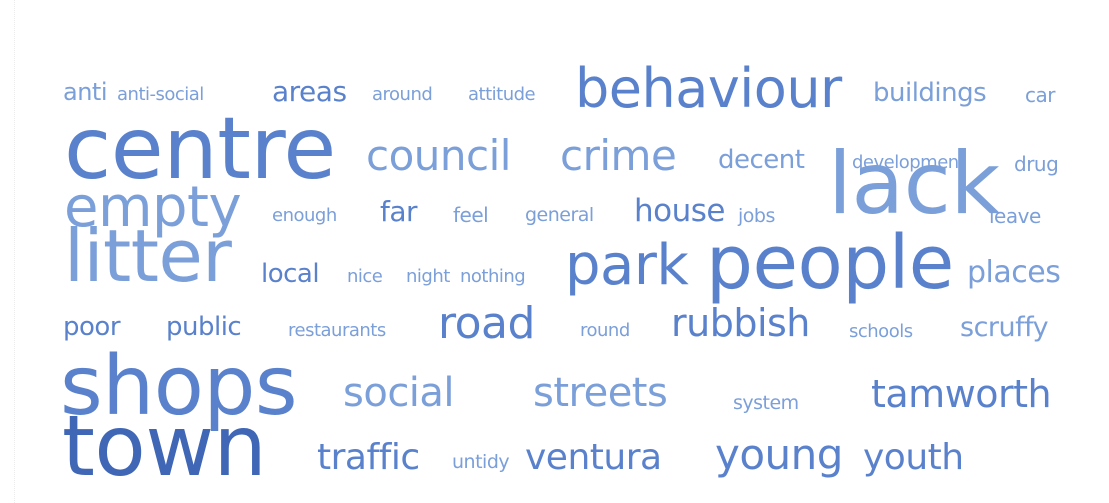 The height and width of the screenshot is (503, 1109). Describe the element at coordinates (486, 323) in the screenshot. I see `word-road: road` at that location.